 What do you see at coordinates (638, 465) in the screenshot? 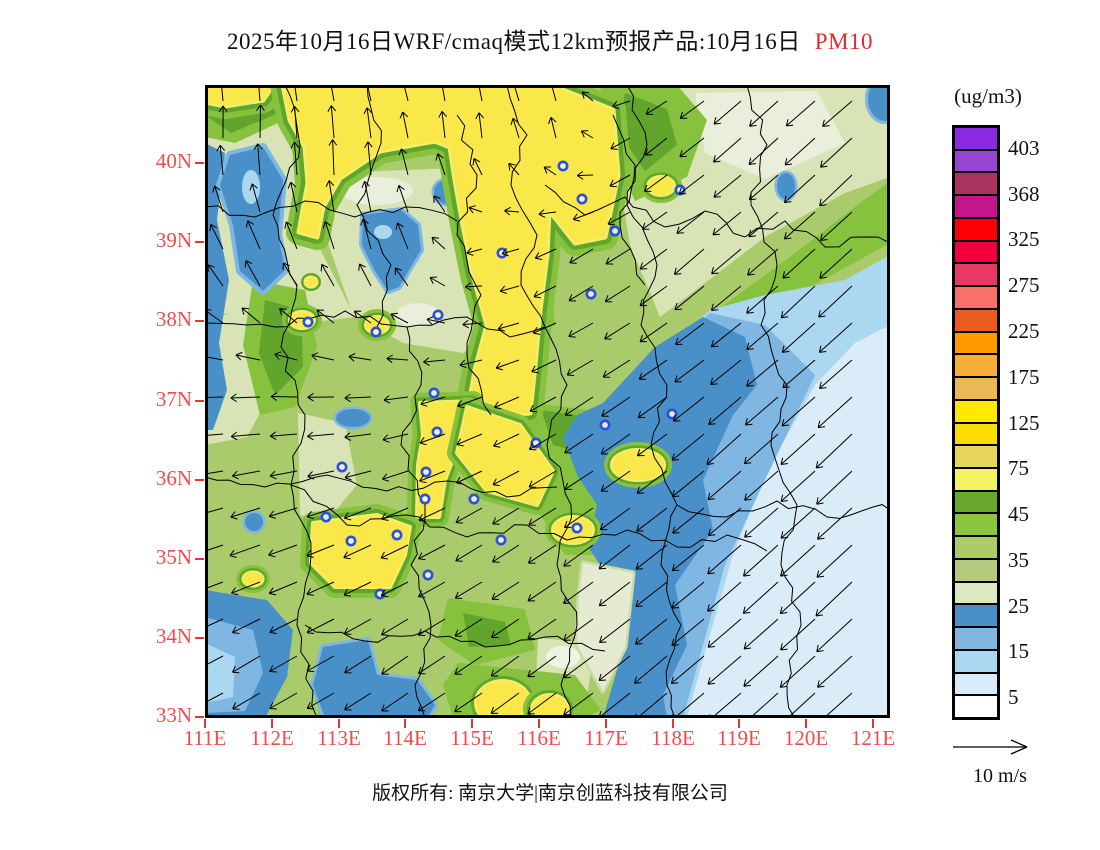
I see `region-y-e1` at bounding box center [638, 465].